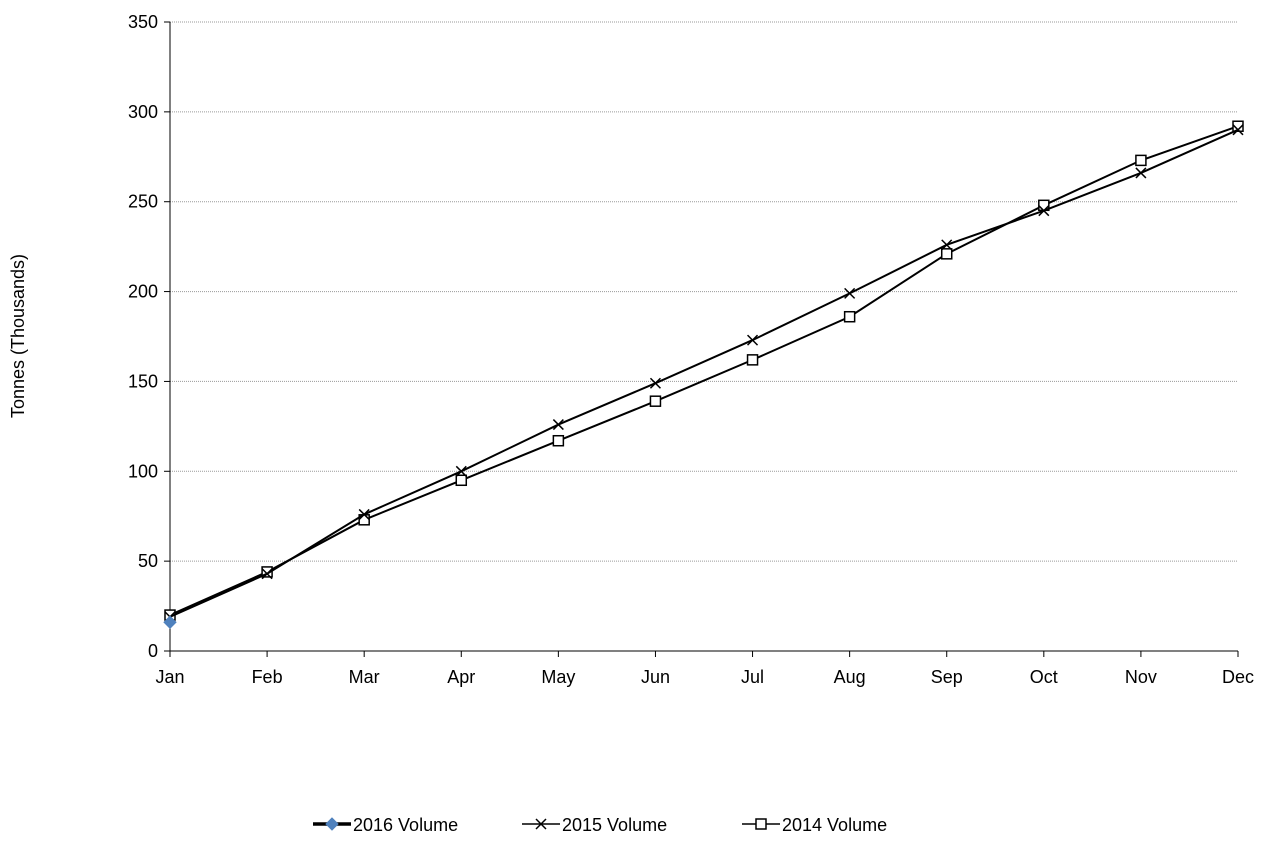  I want to click on legend-entry: 2016 Volume, so click(385, 825).